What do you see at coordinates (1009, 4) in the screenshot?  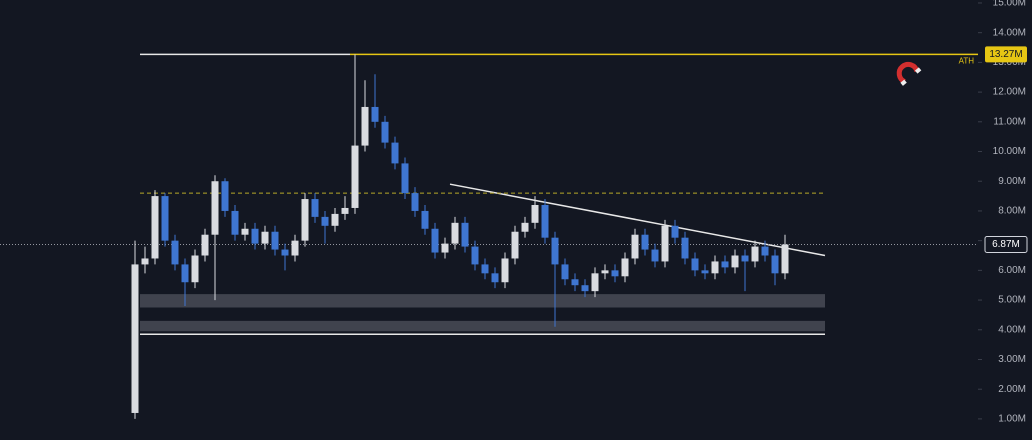 I see `y-tick-label: 15.00M` at bounding box center [1009, 4].